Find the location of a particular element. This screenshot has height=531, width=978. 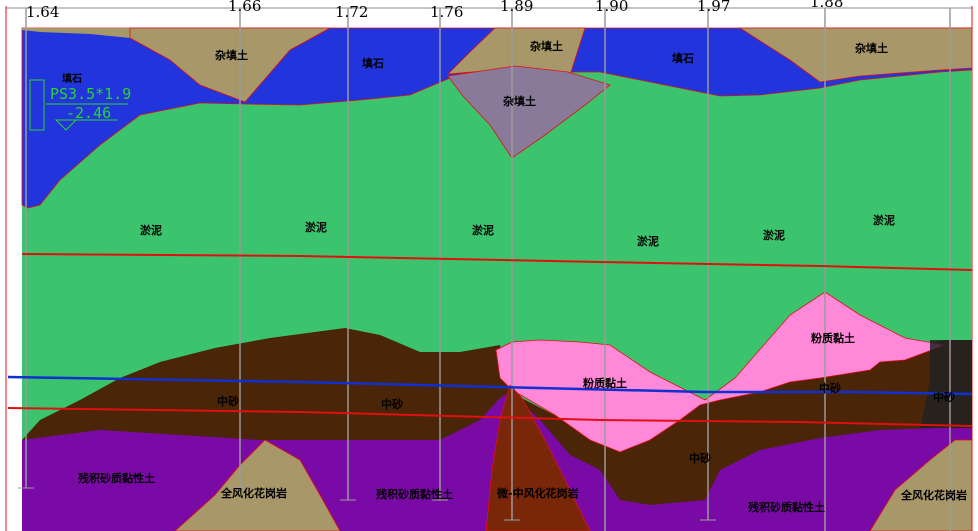

tick-label: 1.90 is located at coordinates (611, 7).